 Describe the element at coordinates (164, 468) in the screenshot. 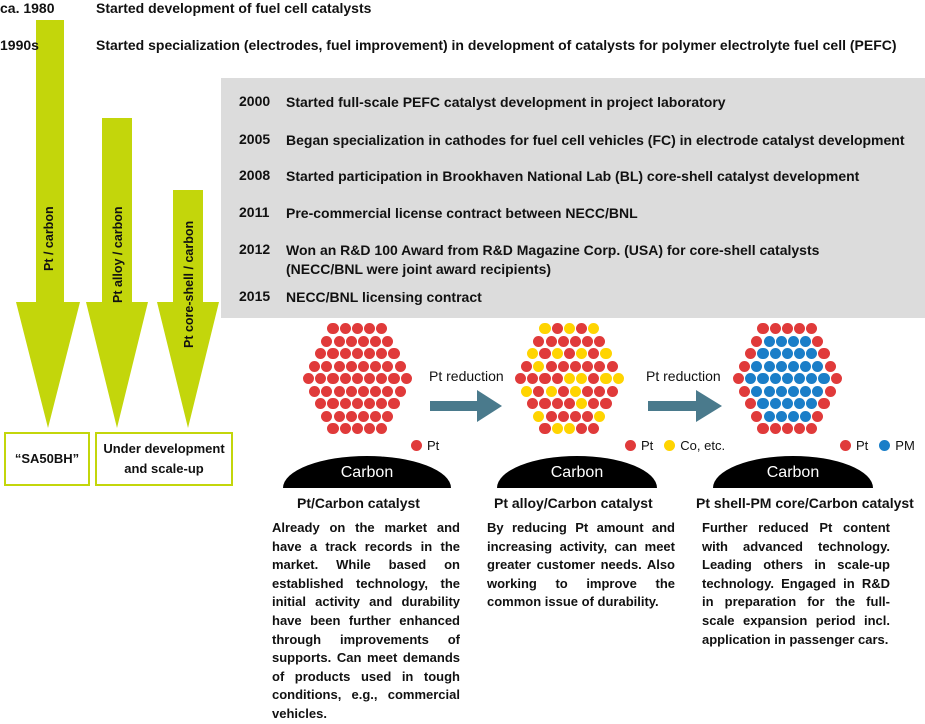

I see `outcome-label-line2: and scale-up` at that location.